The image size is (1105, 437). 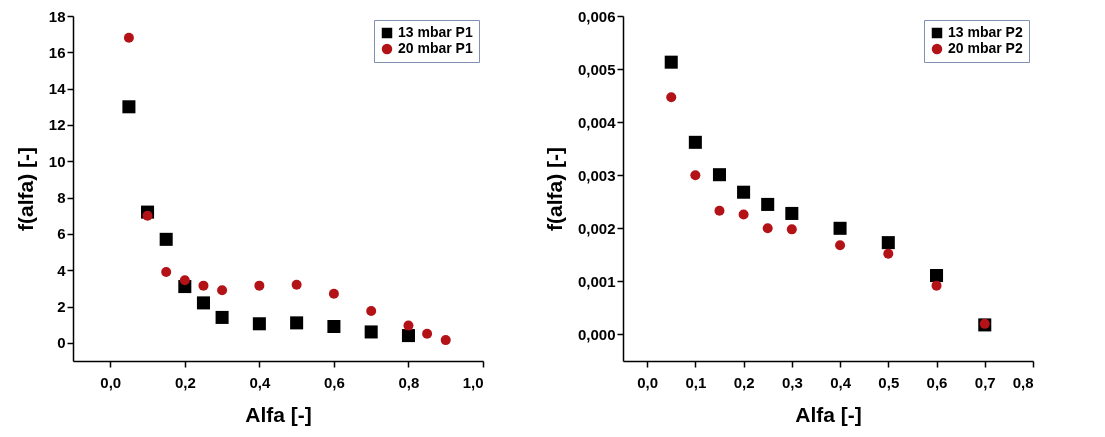 What do you see at coordinates (596, 334) in the screenshot?
I see `y-tick-label: 0,000` at bounding box center [596, 334].